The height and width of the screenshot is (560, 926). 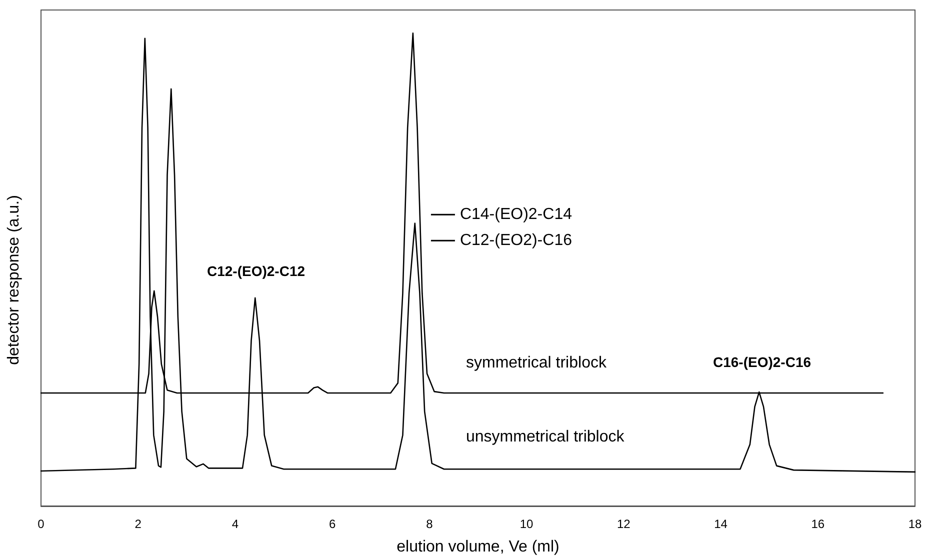 What do you see at coordinates (721, 524) in the screenshot?
I see `x-tick-label: 14` at bounding box center [721, 524].